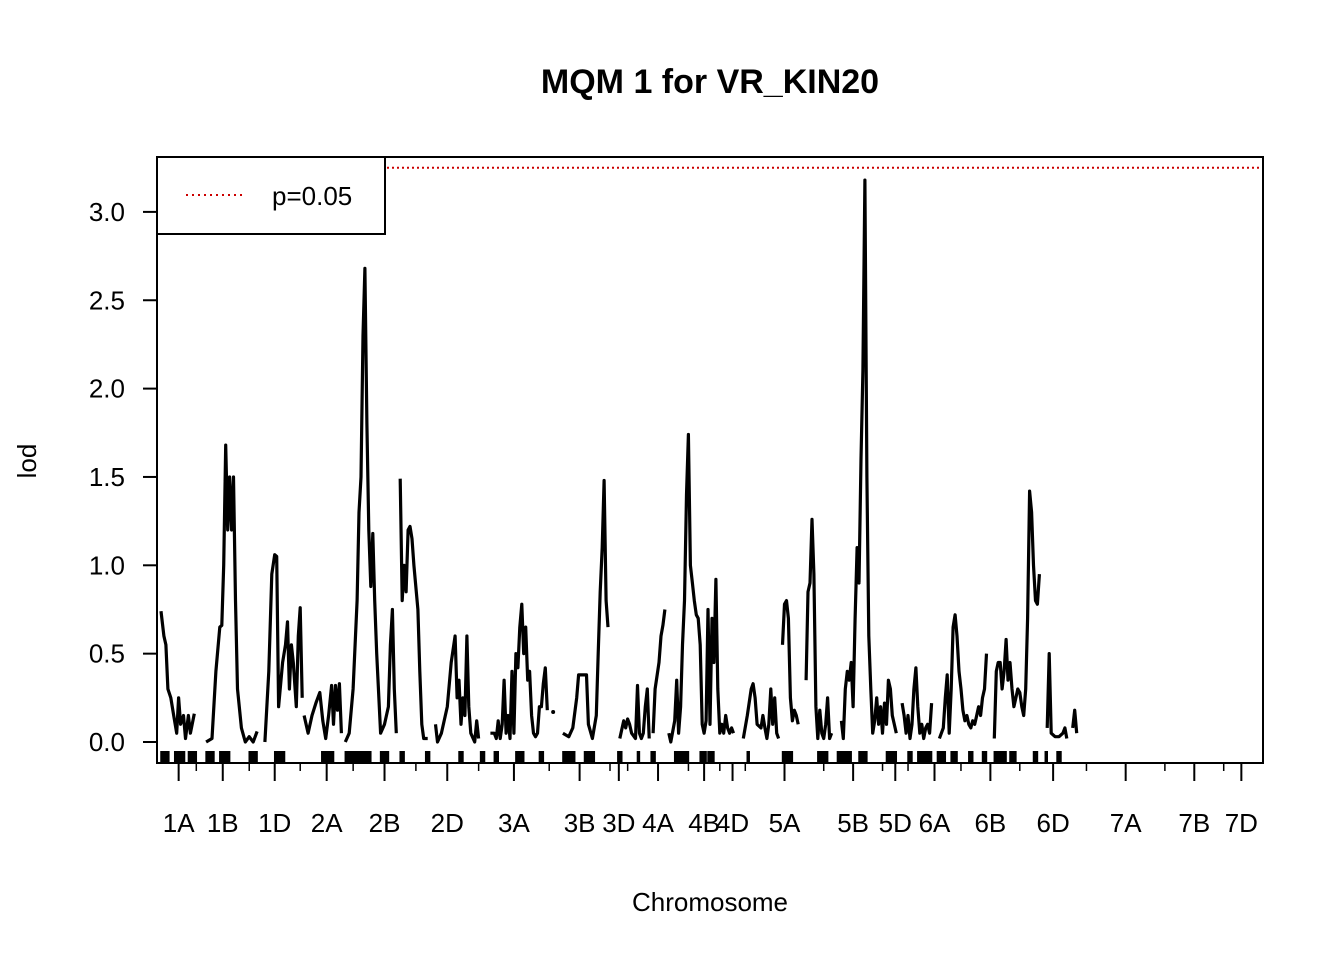 This screenshot has width=1344, height=960. I want to click on legend-box, so click(271, 195).